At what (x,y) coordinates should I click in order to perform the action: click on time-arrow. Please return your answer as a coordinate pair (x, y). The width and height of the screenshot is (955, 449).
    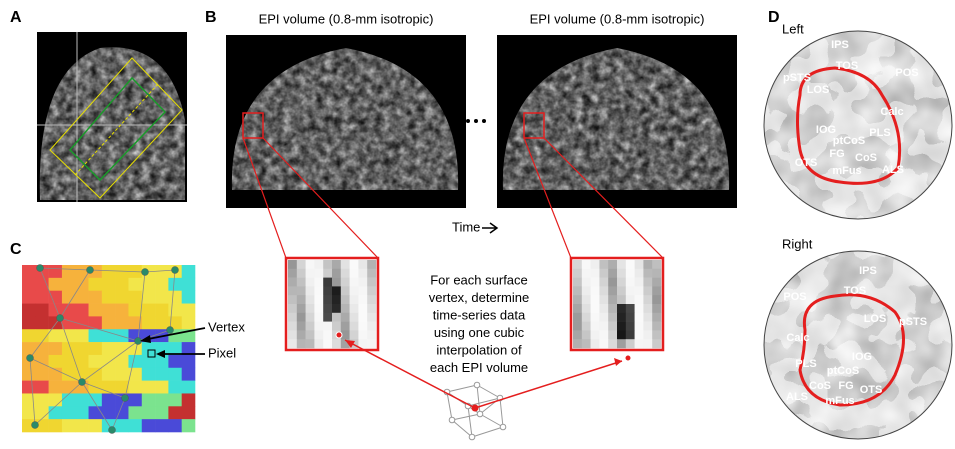
    Looking at the image, I should click on (490, 228).